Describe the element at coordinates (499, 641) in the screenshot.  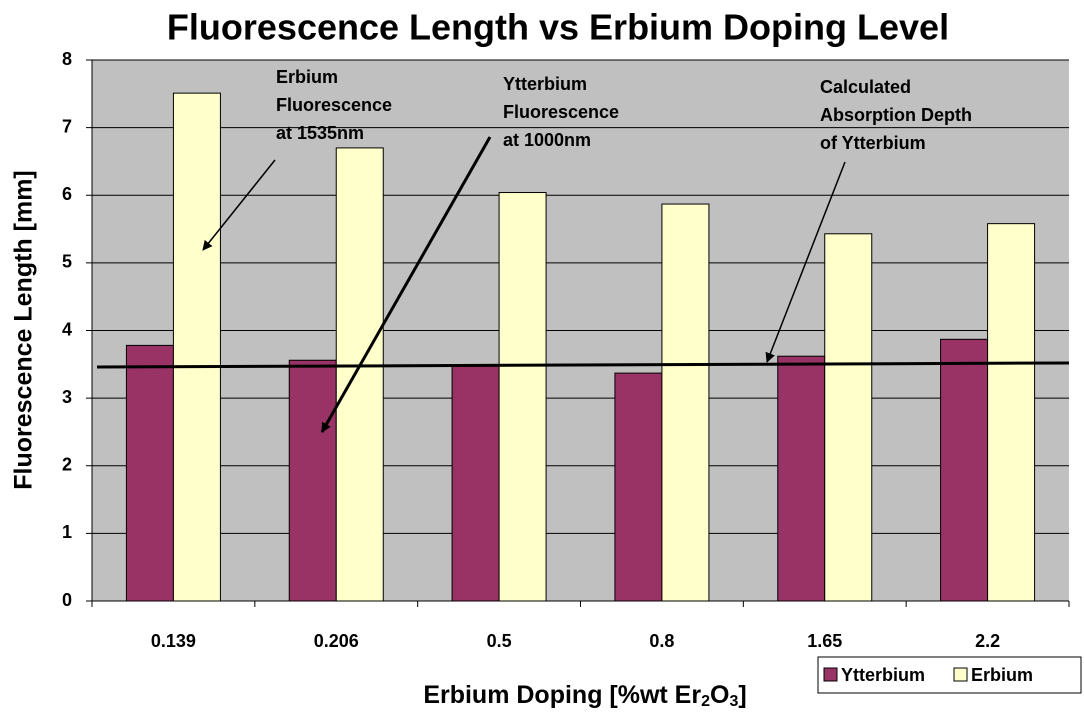
I see `x-tick-label: 0.5` at that location.